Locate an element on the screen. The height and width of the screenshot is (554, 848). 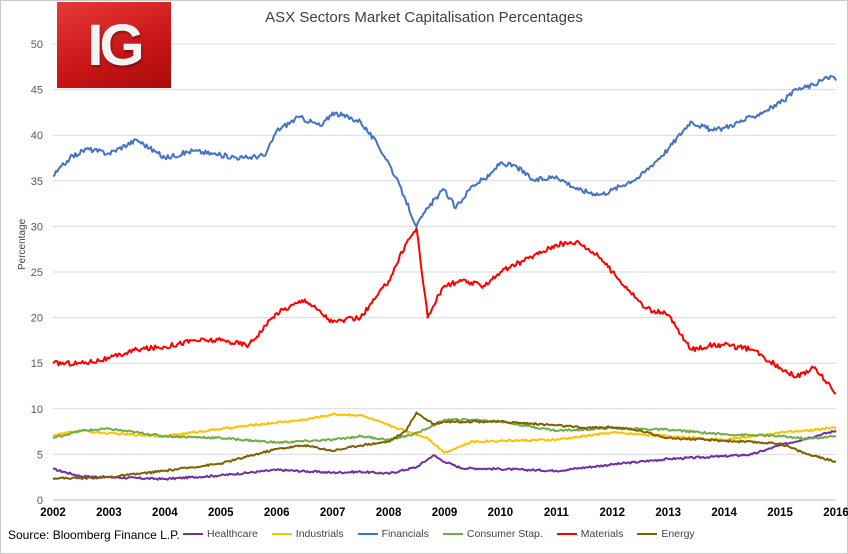
legend-item: Materials is located at coordinates (590, 534).